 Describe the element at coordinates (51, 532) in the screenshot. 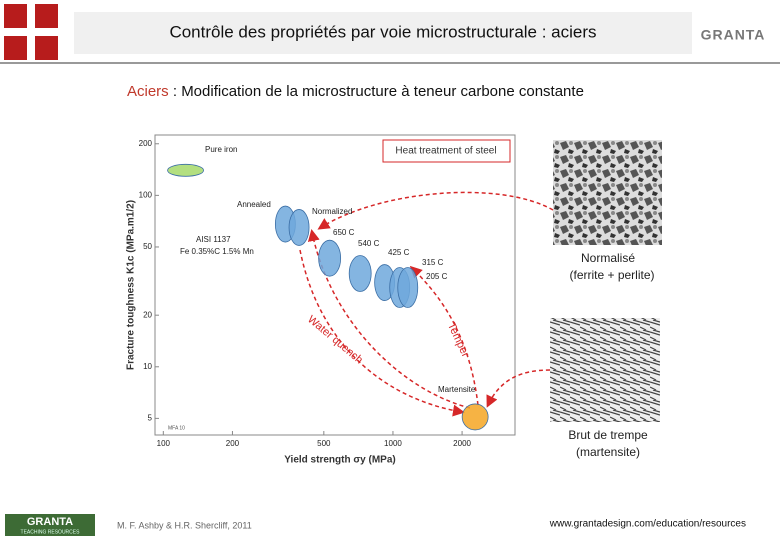

I see `footer-logo-sub: TEACHING RESOURCES` at that location.